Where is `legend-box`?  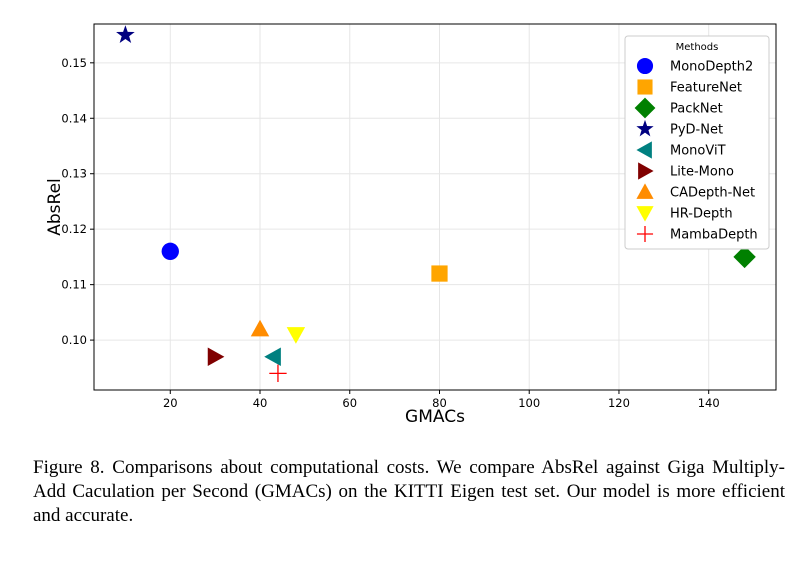 legend-box is located at coordinates (697, 142).